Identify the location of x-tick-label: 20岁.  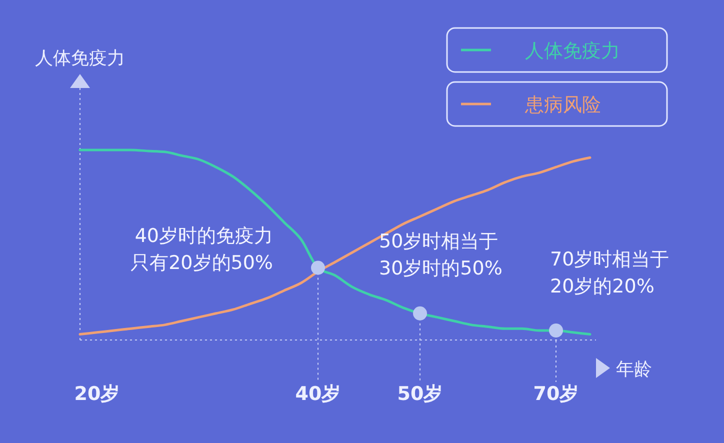
(97, 394).